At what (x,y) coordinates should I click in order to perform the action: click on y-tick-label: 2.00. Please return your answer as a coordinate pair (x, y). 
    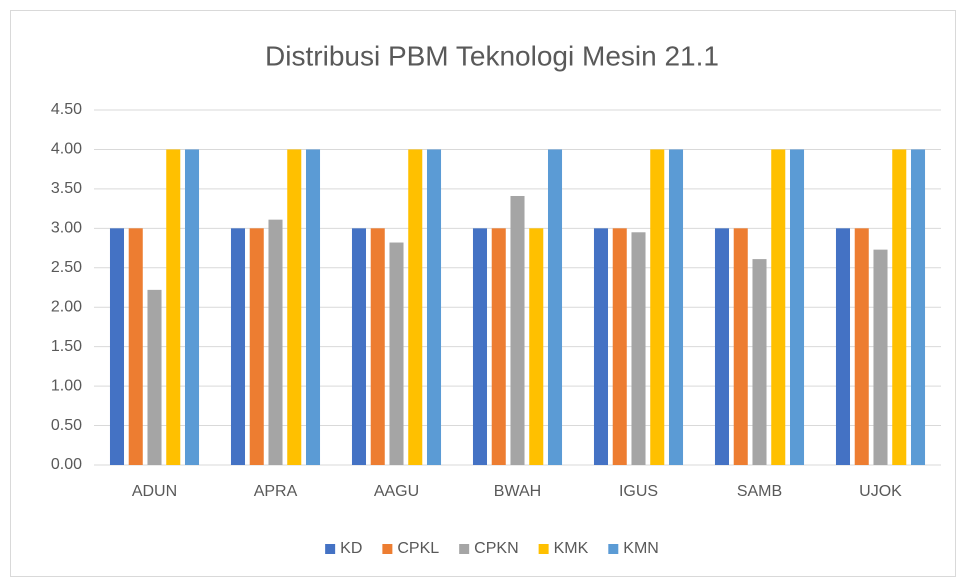
    Looking at the image, I should click on (66, 306).